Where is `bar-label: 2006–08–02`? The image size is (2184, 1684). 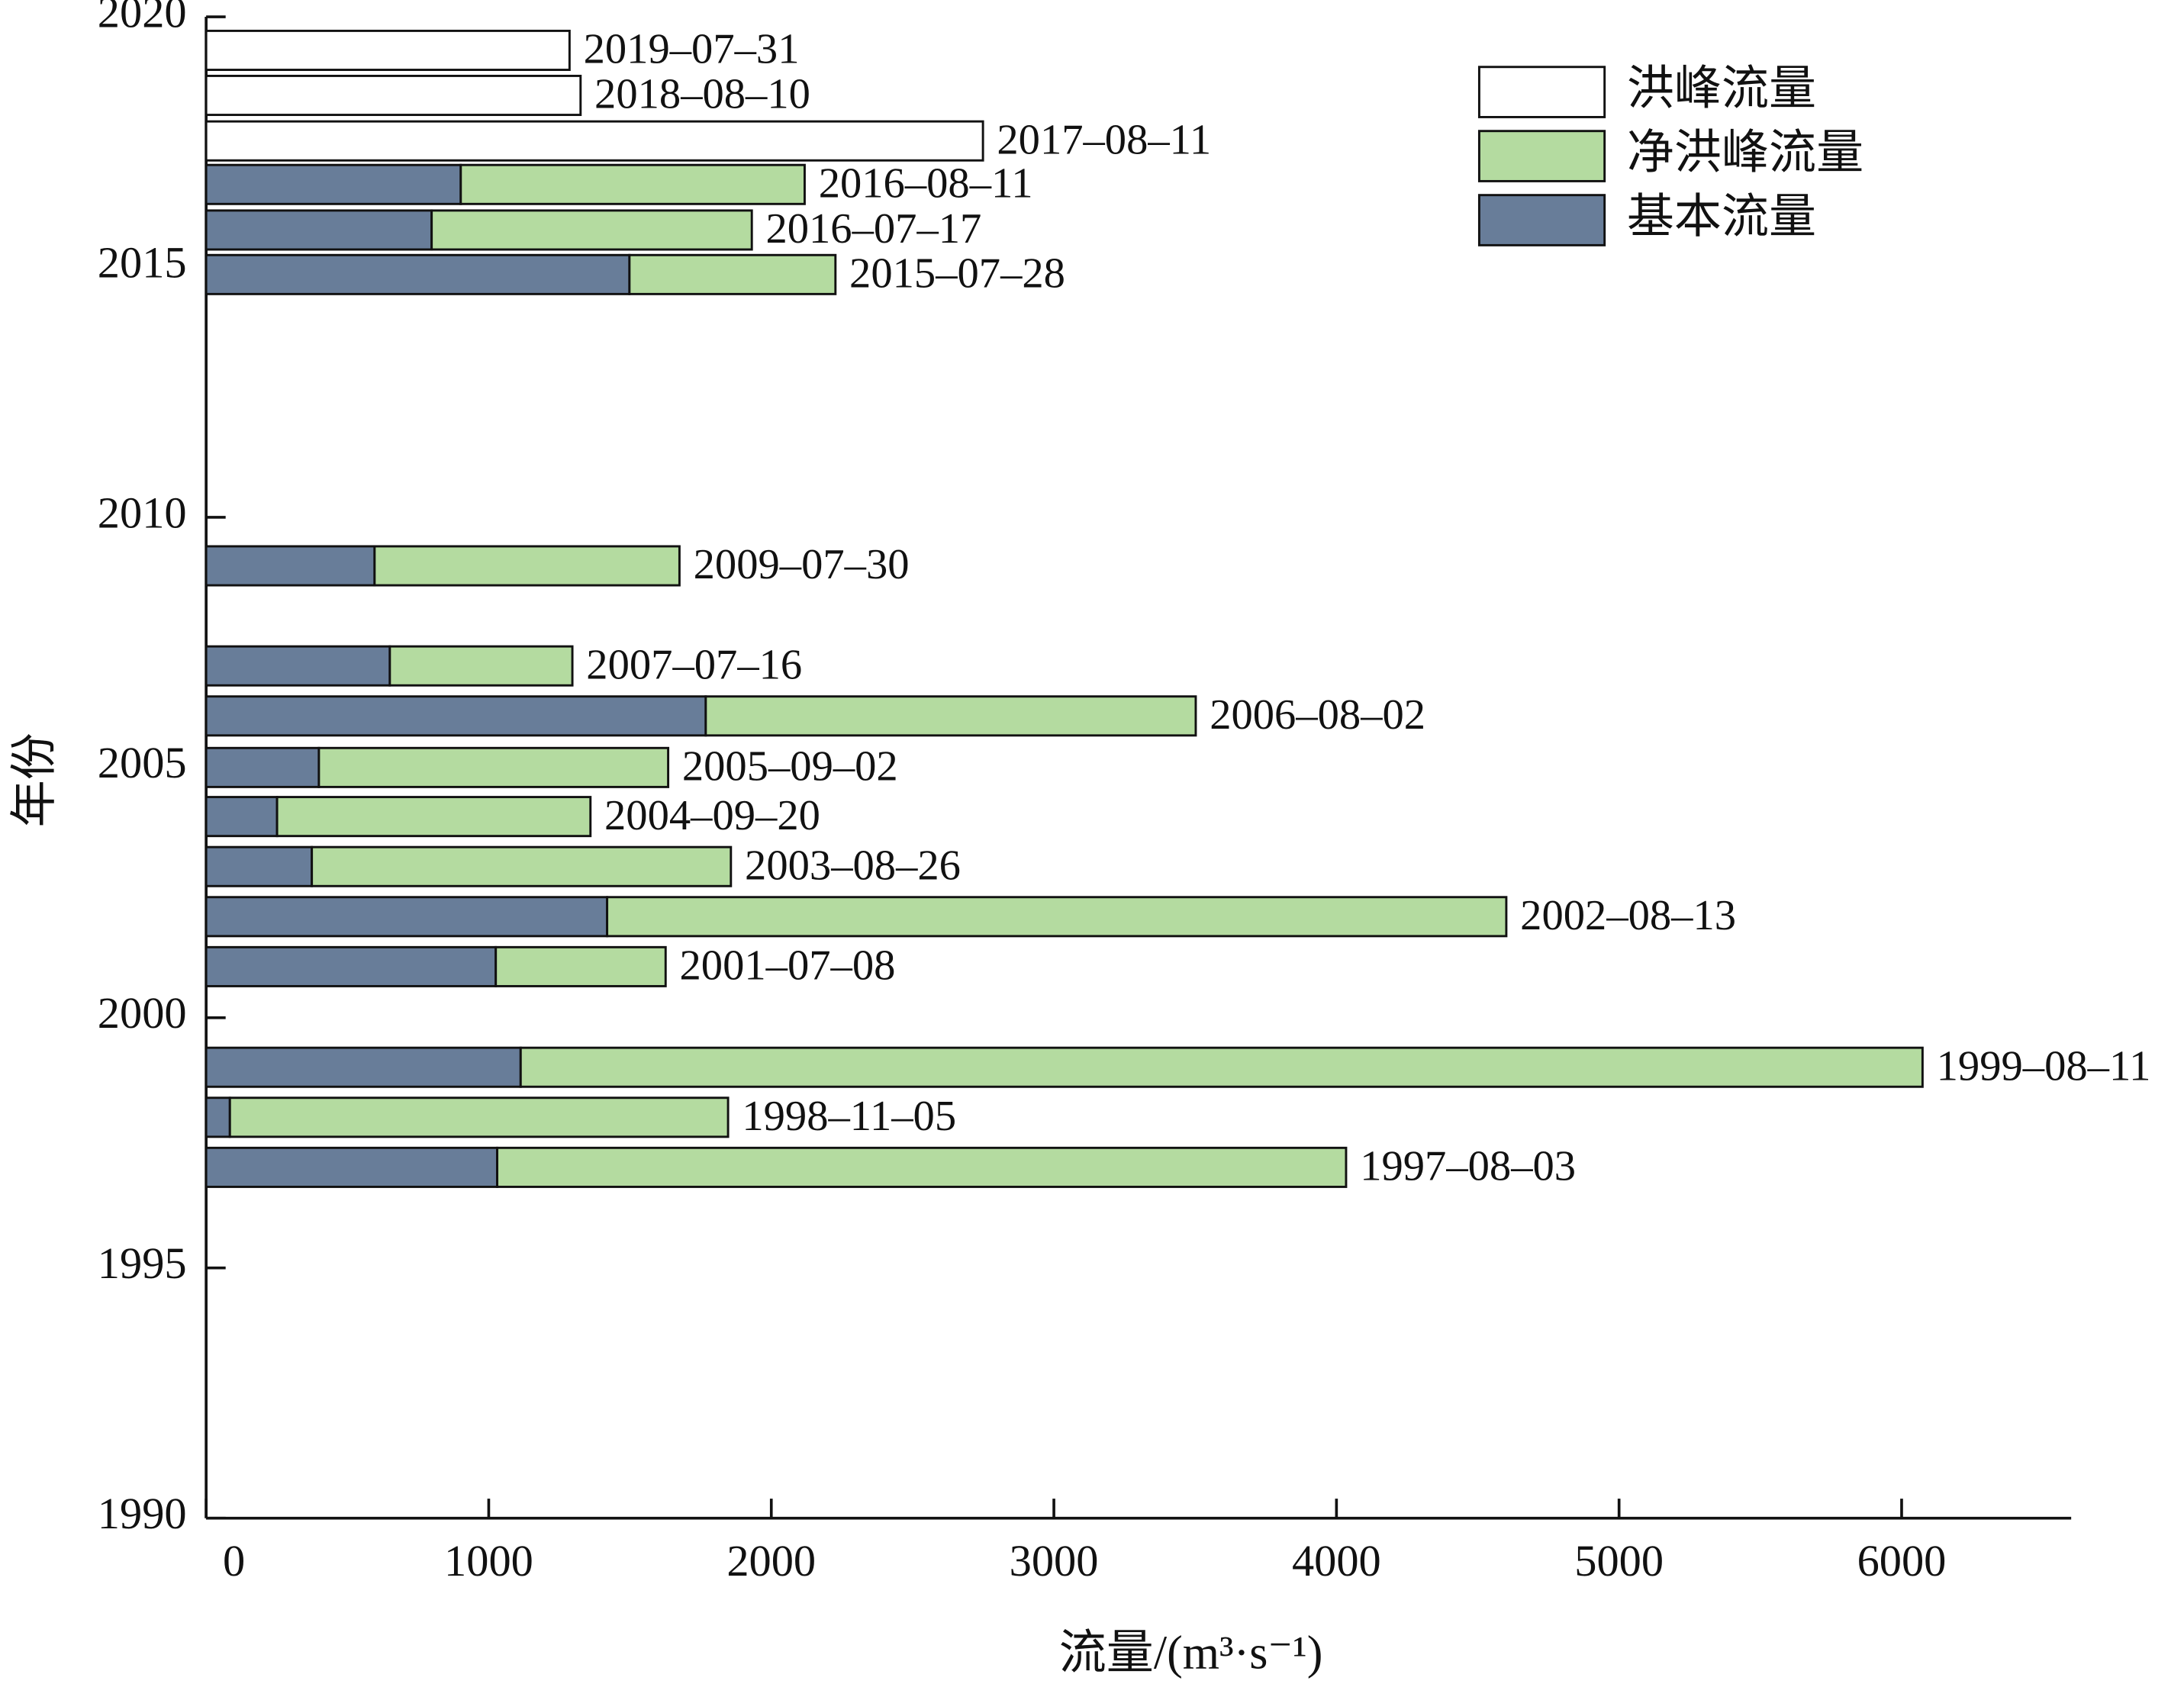
bar-label: 2006–08–02 is located at coordinates (1317, 715).